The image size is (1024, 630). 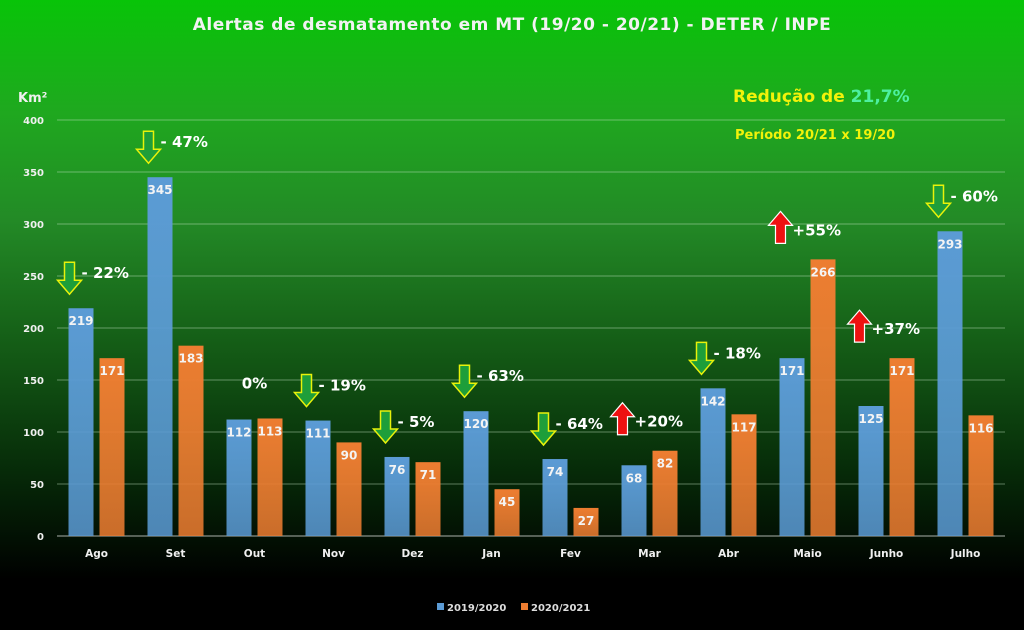 I want to click on data-label: 27, so click(x=586, y=521).